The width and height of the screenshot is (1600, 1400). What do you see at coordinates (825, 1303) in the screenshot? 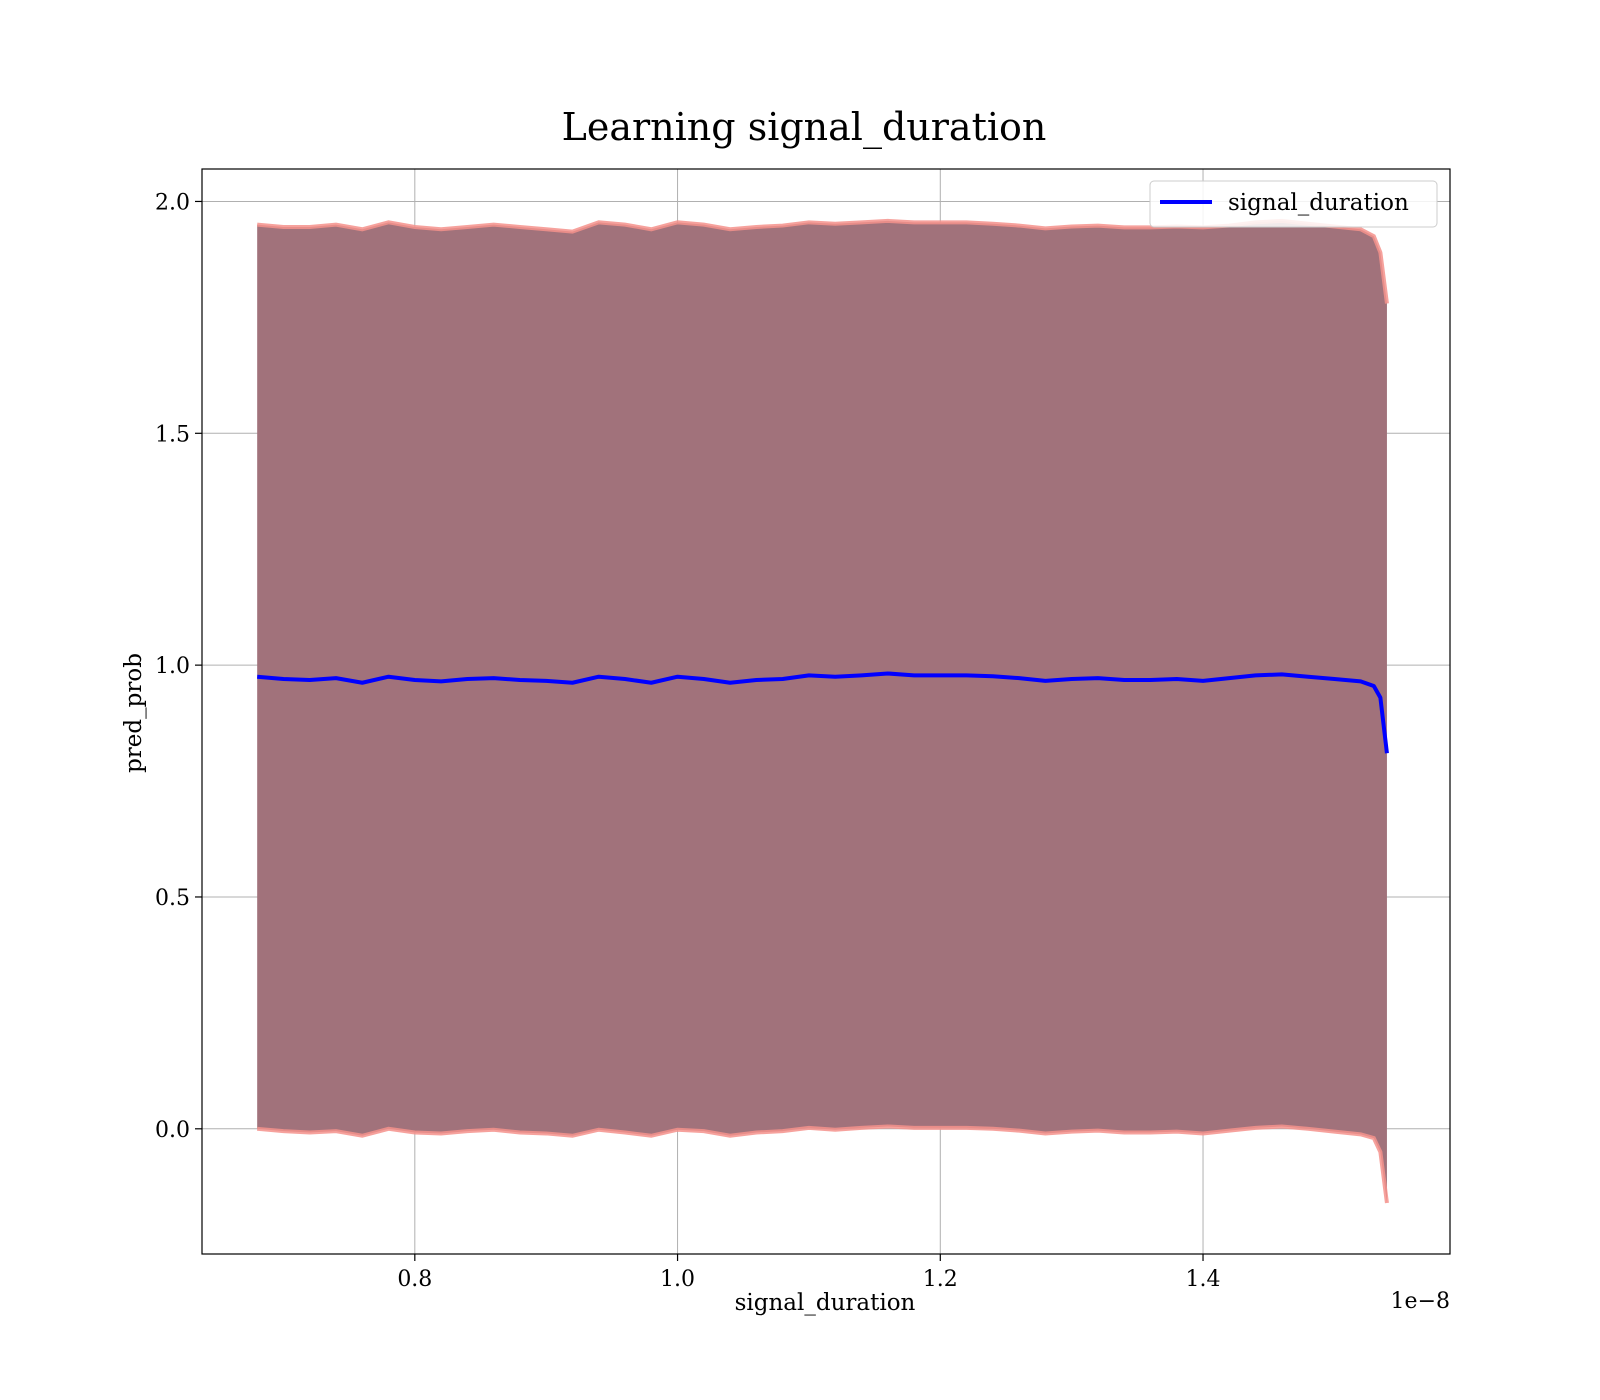
I see `x-axis-label: signal_duration` at bounding box center [825, 1303].